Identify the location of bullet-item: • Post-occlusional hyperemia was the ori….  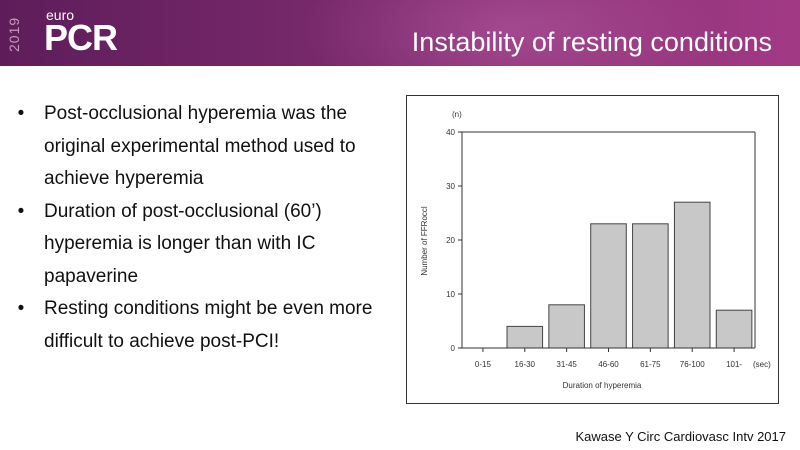
(199, 147).